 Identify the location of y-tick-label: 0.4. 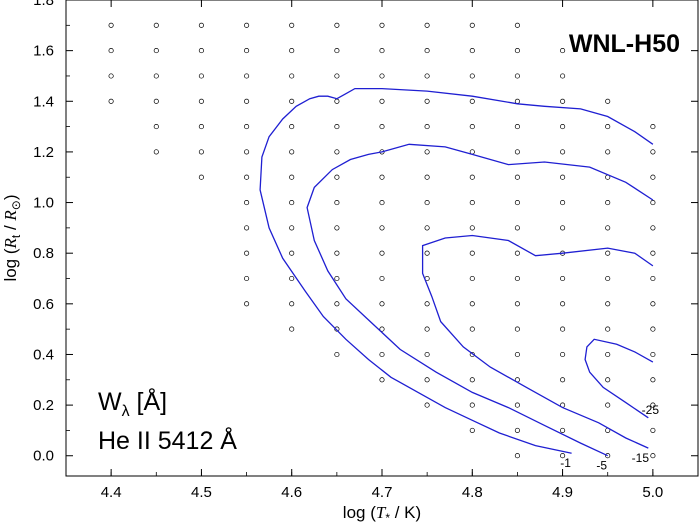
(43, 354).